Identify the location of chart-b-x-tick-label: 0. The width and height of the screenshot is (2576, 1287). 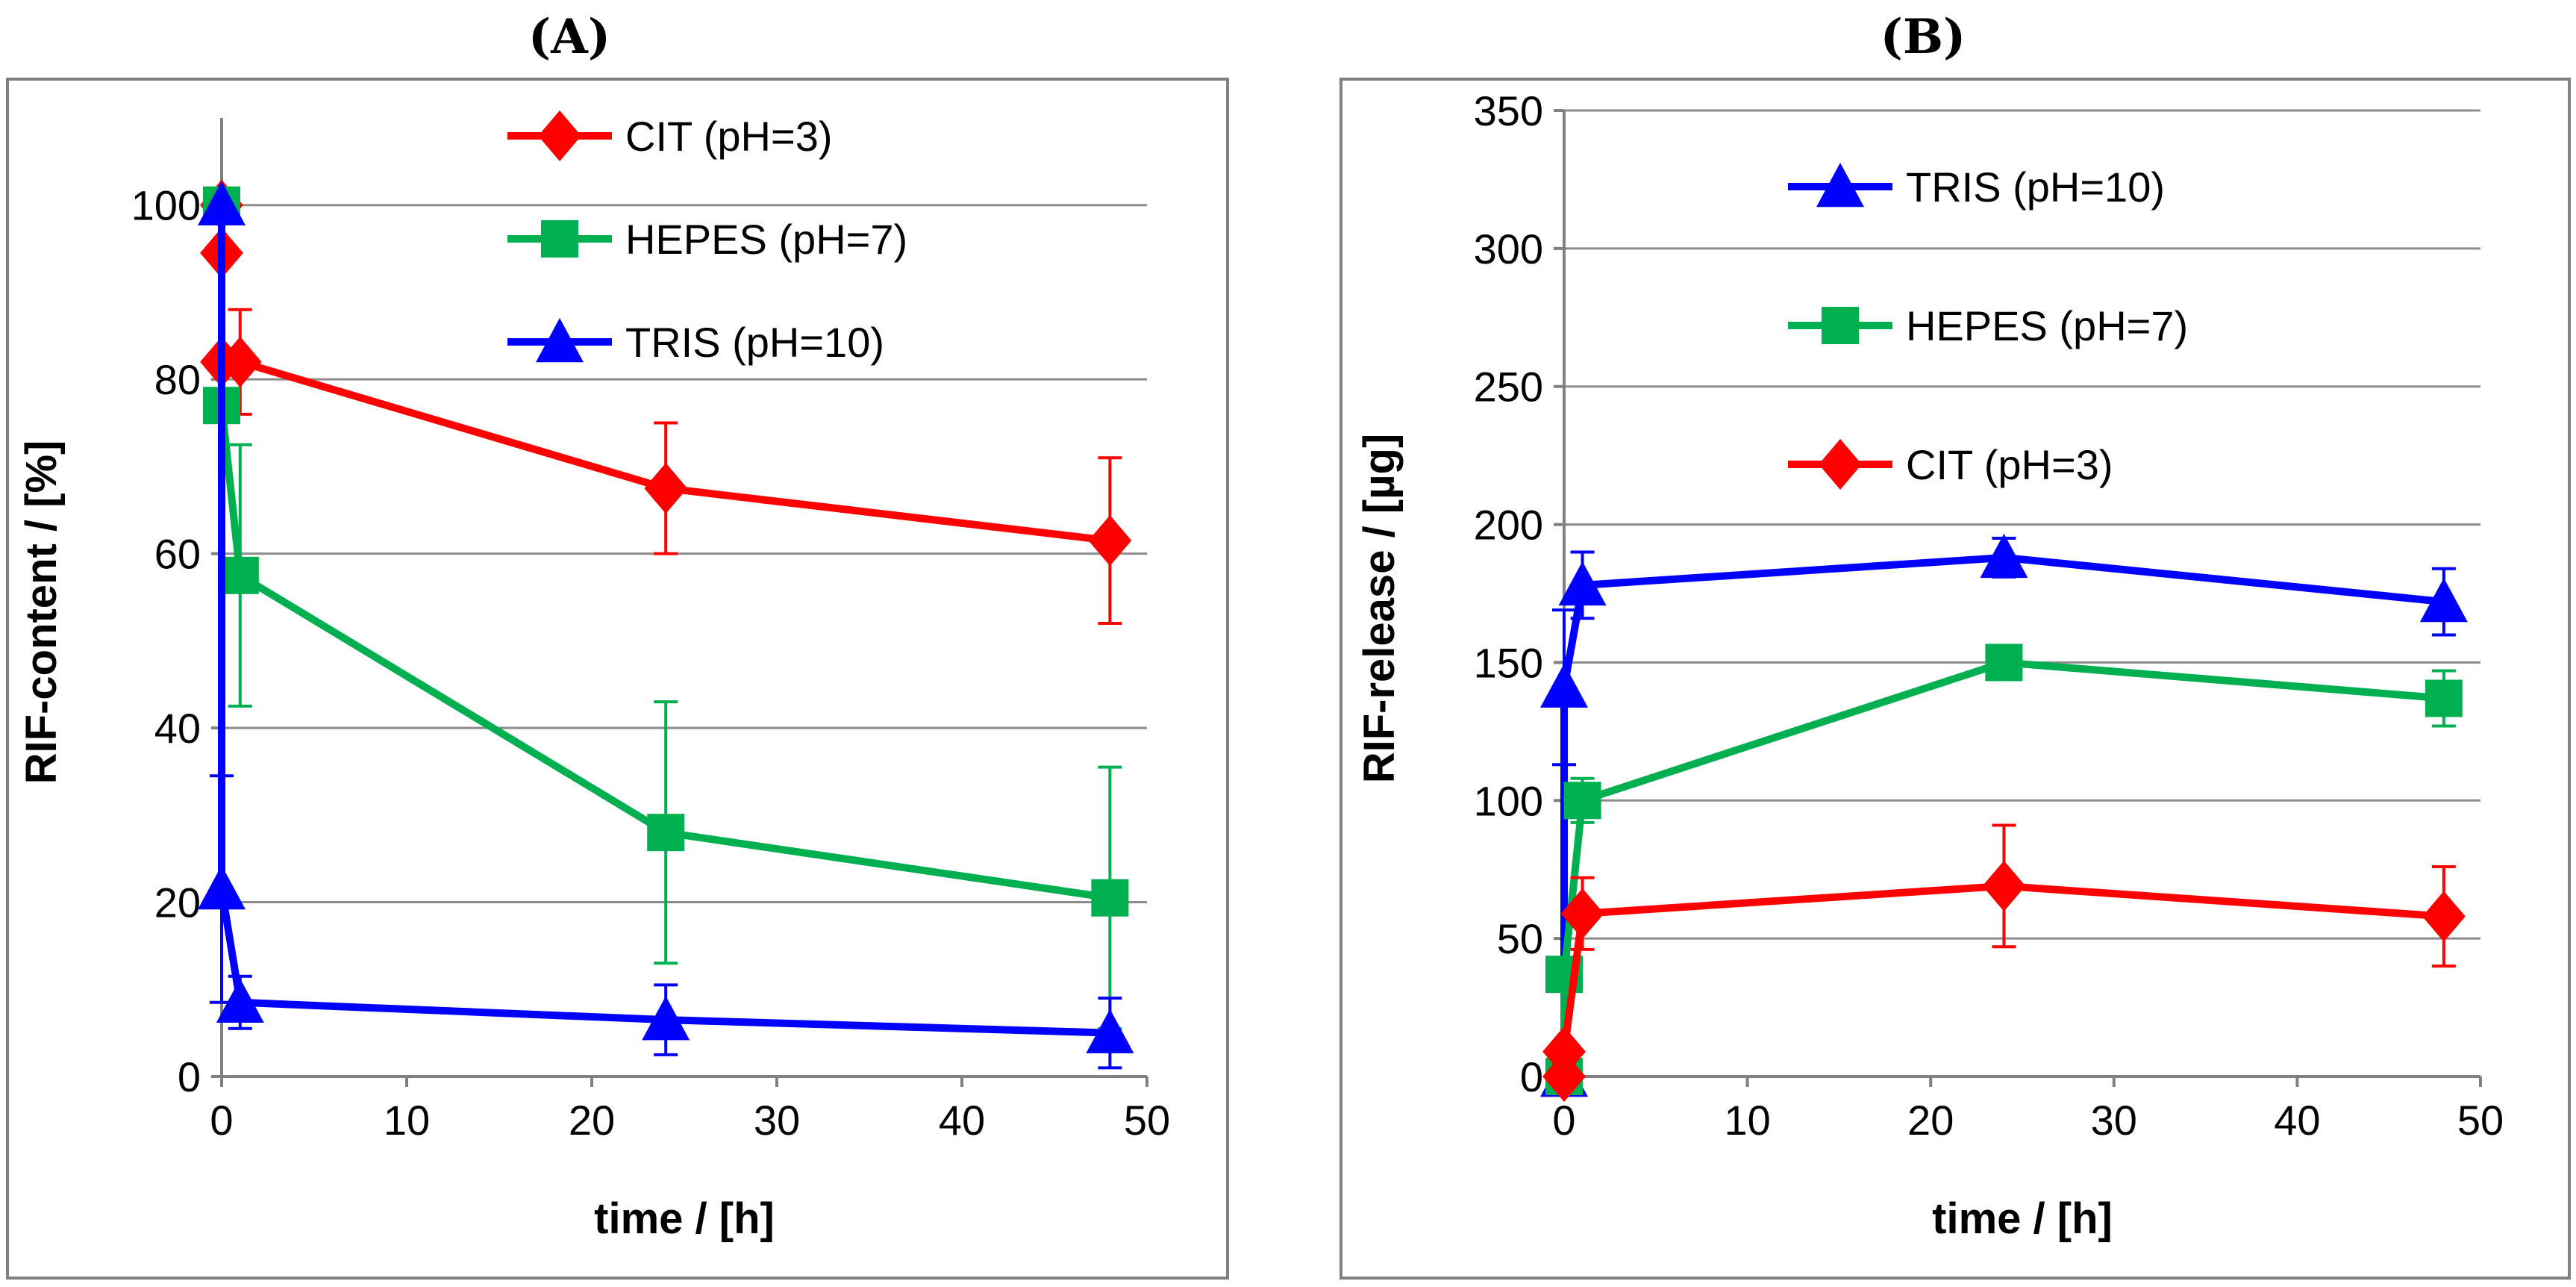
(1564, 1120).